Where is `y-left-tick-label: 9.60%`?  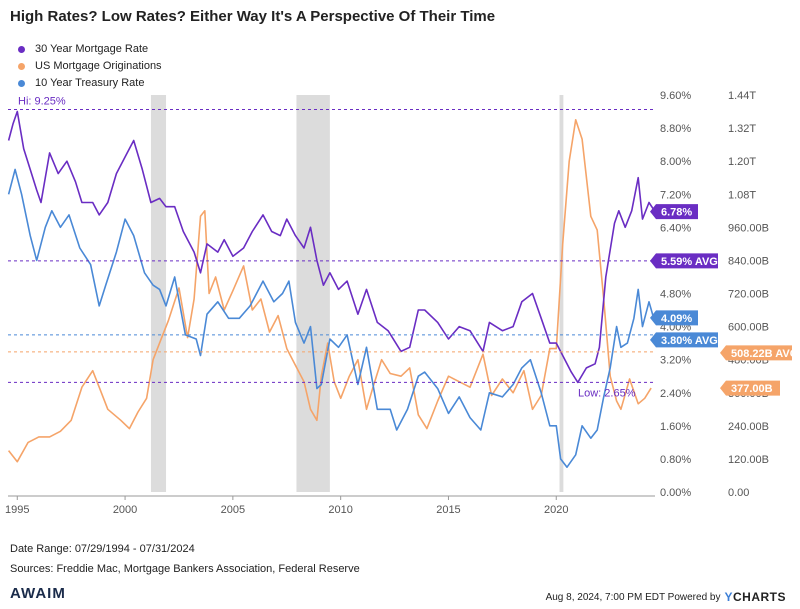
y-left-tick-label: 9.60% is located at coordinates (675, 96).